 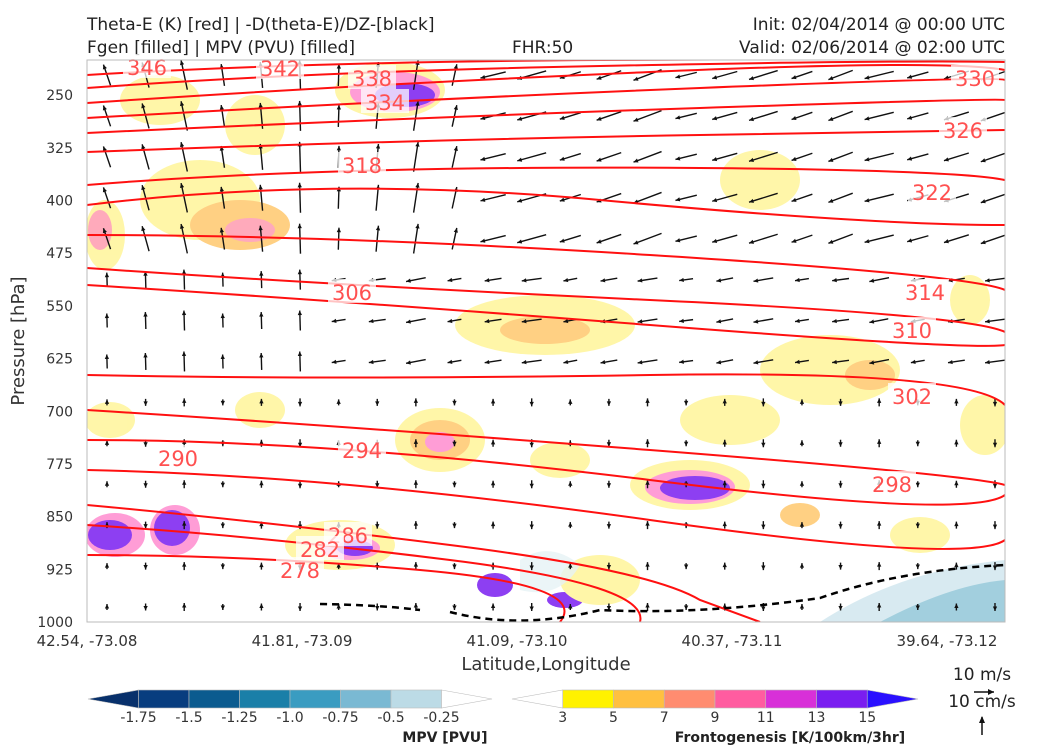 I want to click on theta-e-contour-label: 314, so click(x=925, y=293).